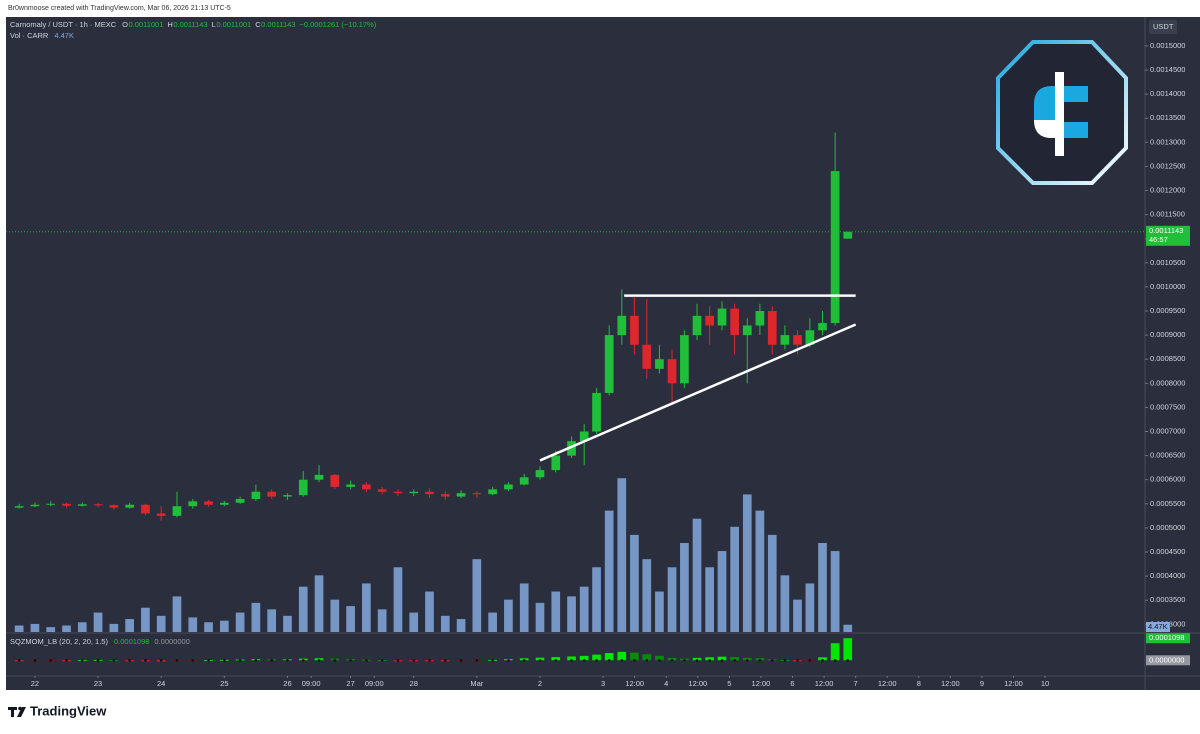  What do you see at coordinates (224, 683) in the screenshot?
I see `x-tick-label: 25` at bounding box center [224, 683].